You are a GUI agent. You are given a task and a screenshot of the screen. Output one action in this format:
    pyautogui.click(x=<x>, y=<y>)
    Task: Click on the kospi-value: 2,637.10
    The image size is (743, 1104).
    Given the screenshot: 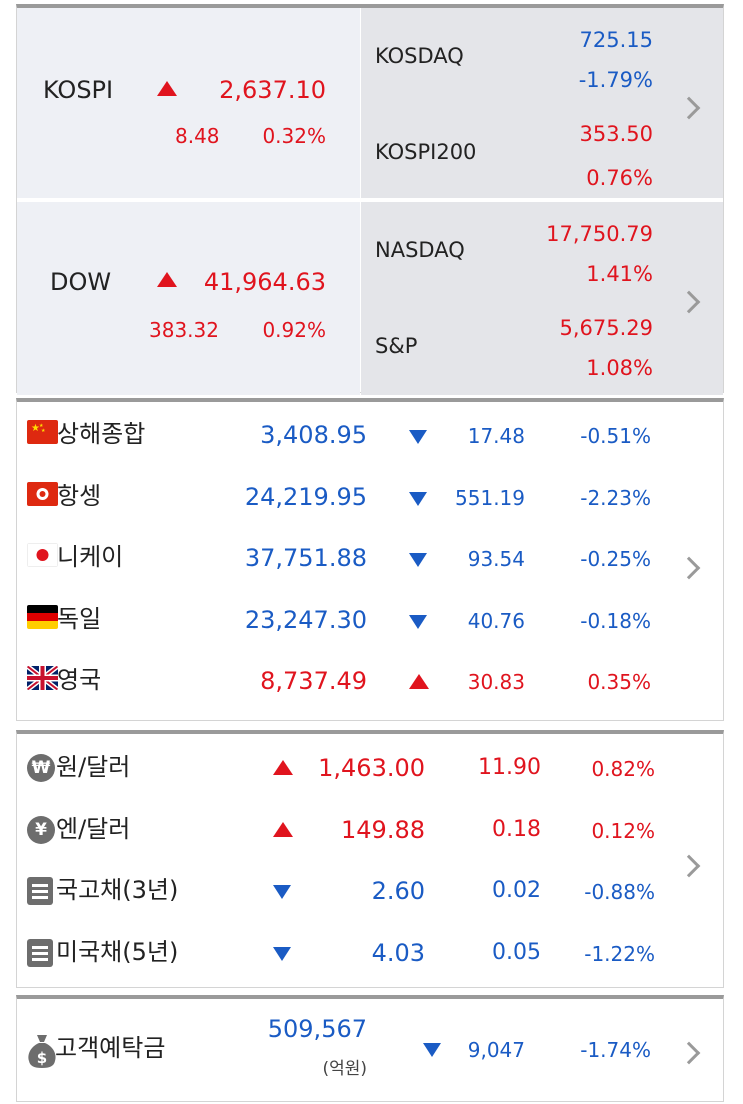 What is the action you would take?
    pyautogui.click(x=272, y=90)
    